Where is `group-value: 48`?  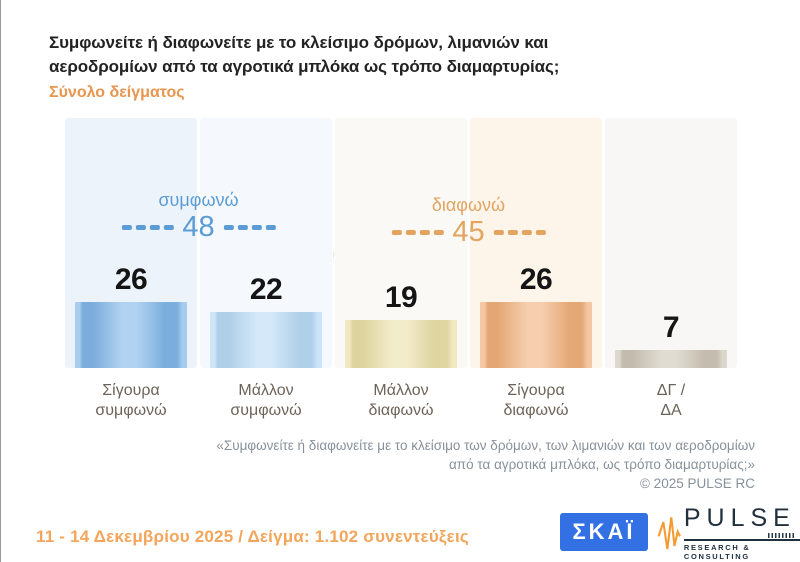
group-value: 48 is located at coordinates (198, 227).